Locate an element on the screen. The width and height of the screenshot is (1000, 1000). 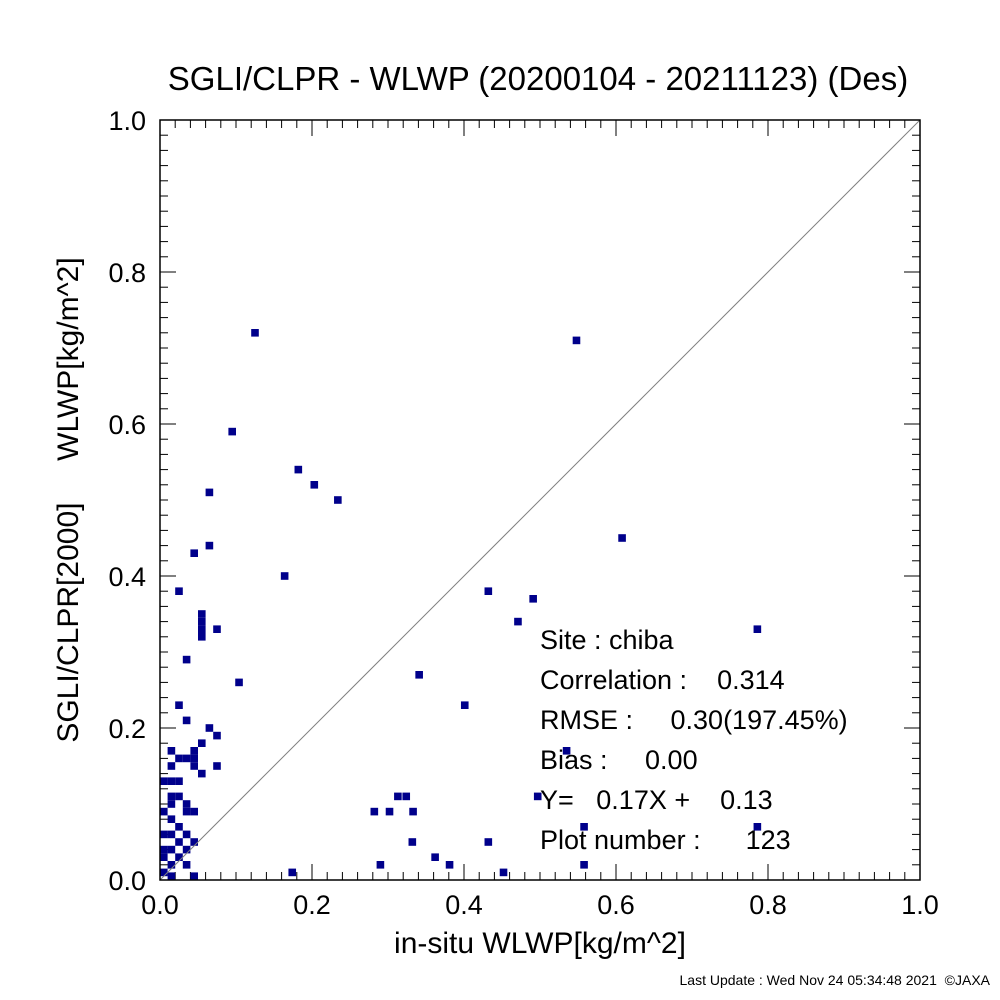
x-tick-label: 0.8 is located at coordinates (768, 905).